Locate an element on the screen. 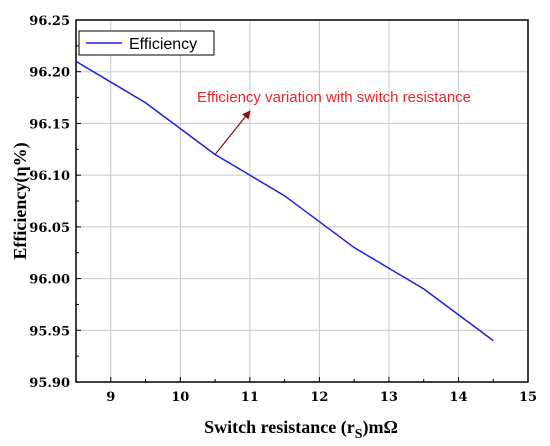 This screenshot has width=550, height=446. y-tick-label: 95.95 is located at coordinates (49, 331).